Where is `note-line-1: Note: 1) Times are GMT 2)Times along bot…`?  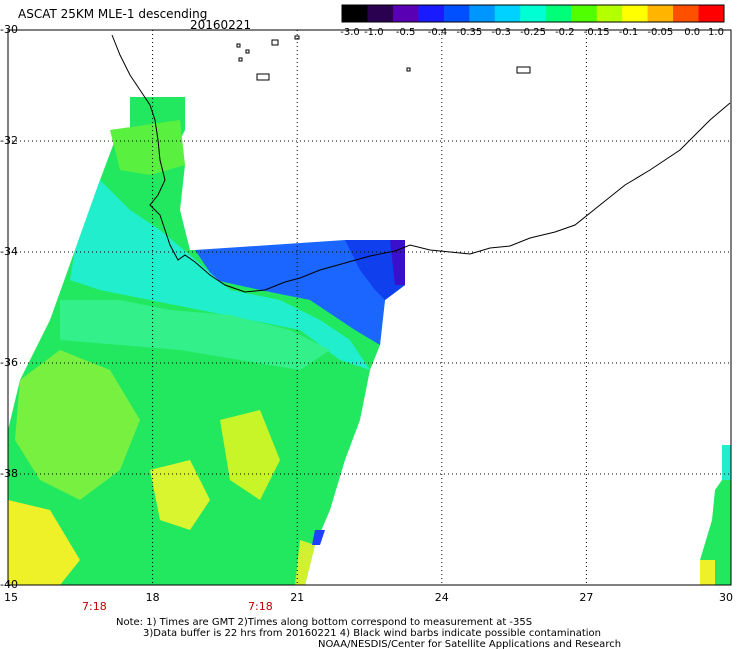 note-line-1: Note: 1) Times are GMT 2)Times along bot… is located at coordinates (324, 622).